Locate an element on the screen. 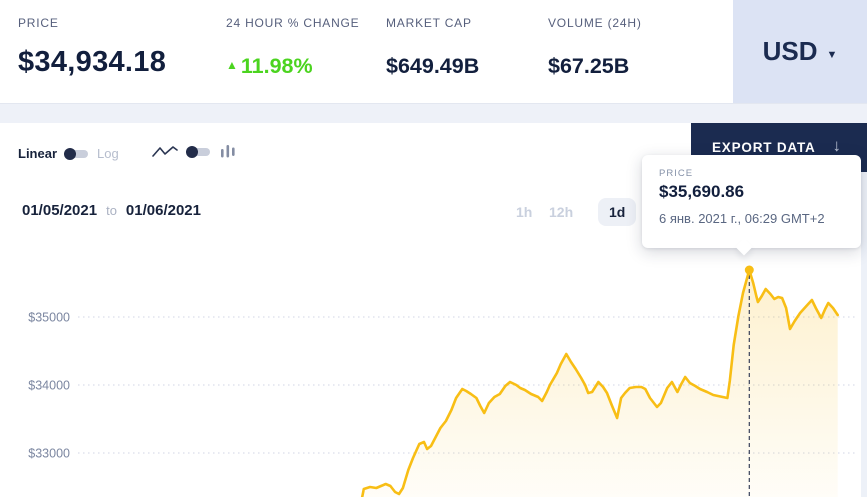 The image size is (867, 497). stat-volume-label: VOLUME (24H) is located at coordinates (595, 23).